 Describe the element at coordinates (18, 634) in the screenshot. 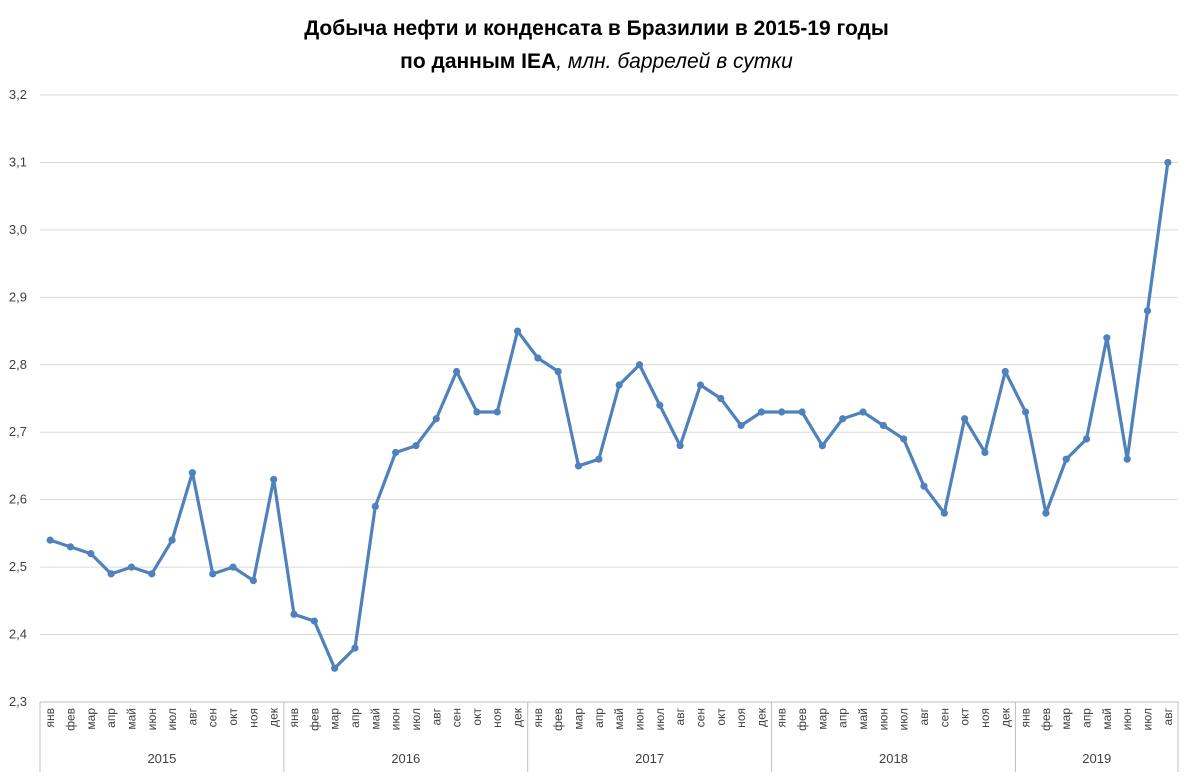

I see `y-tick-label: 2,4` at that location.